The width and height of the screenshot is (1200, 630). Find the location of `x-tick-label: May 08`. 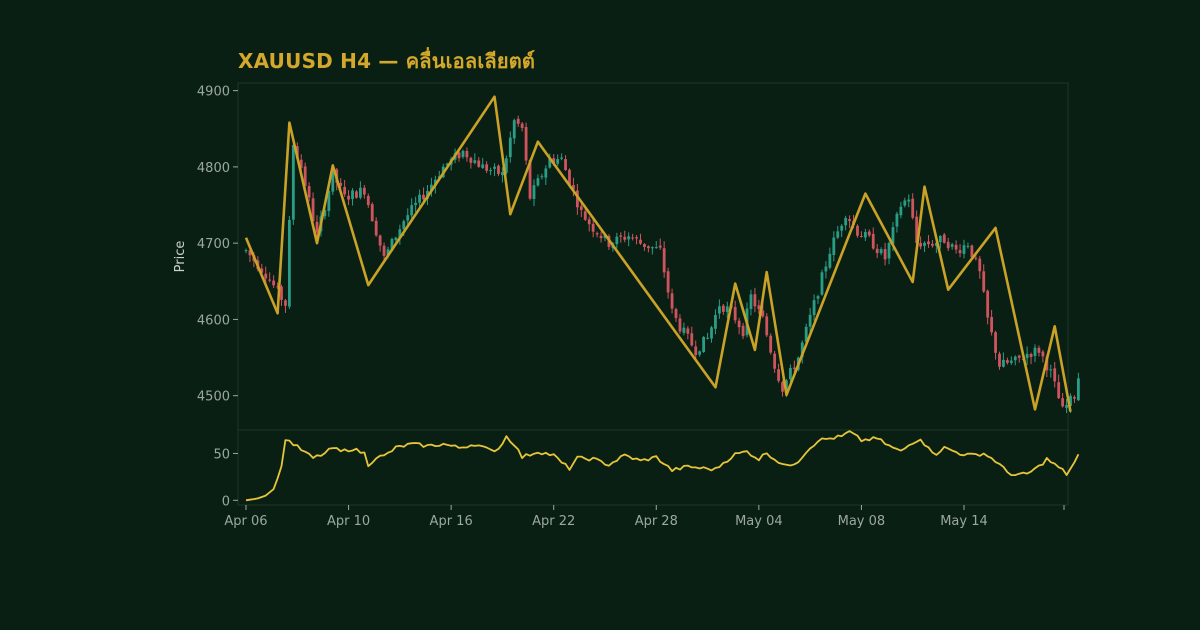

x-tick-label: May 08 is located at coordinates (862, 521).